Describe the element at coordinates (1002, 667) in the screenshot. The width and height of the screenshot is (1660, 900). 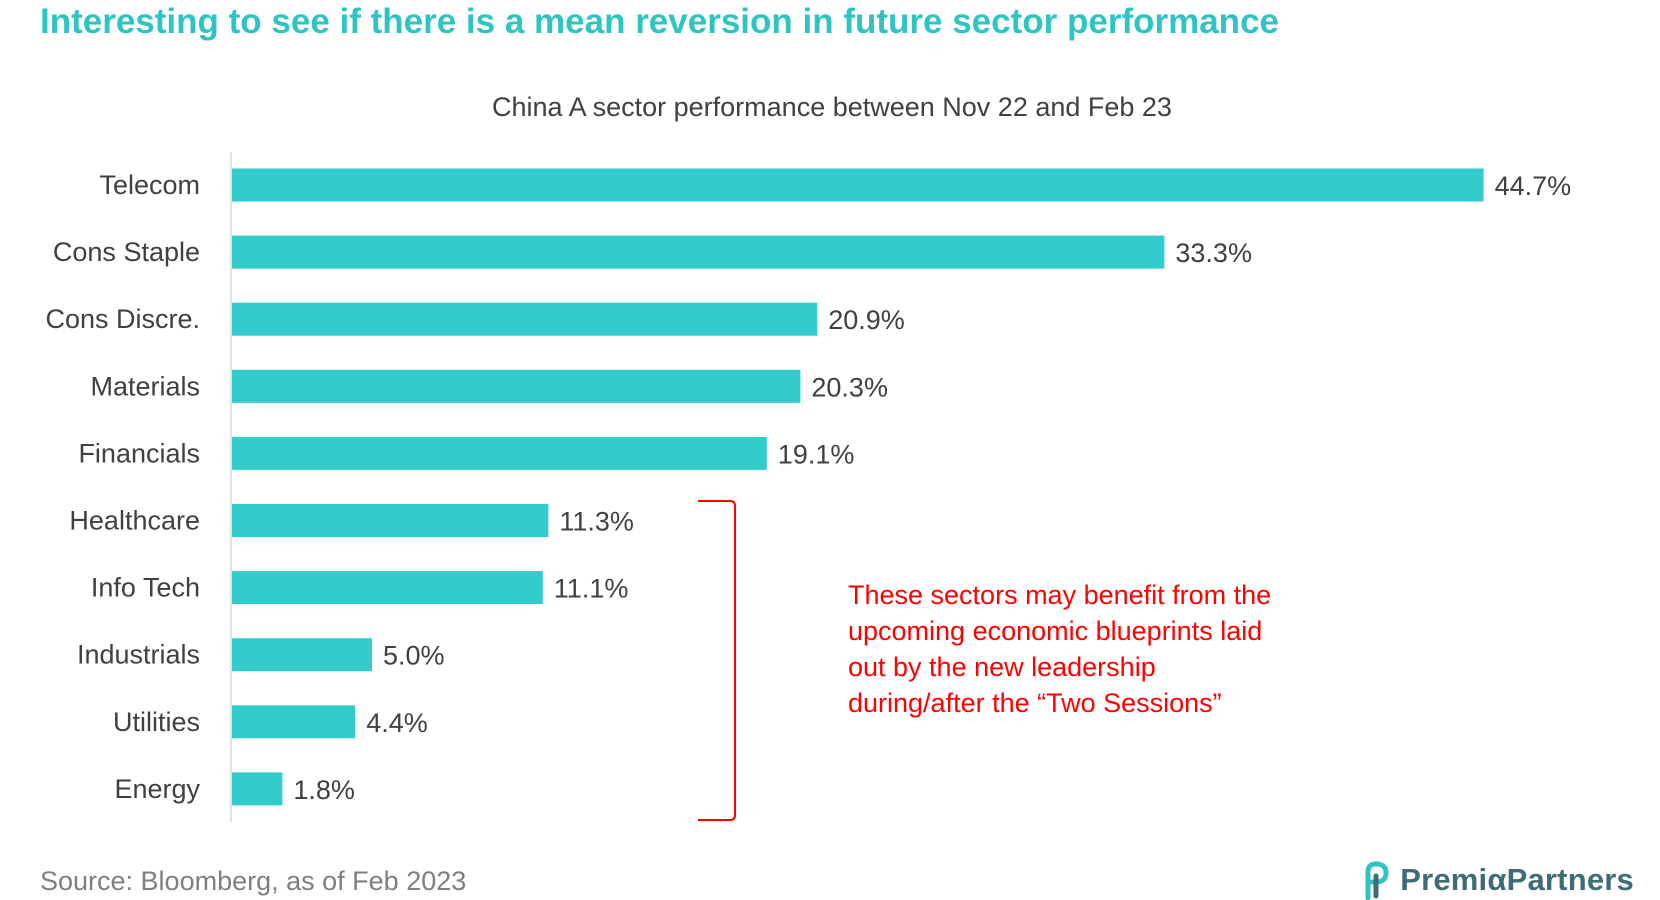
I see `annotation-line: out by the new leadership` at that location.